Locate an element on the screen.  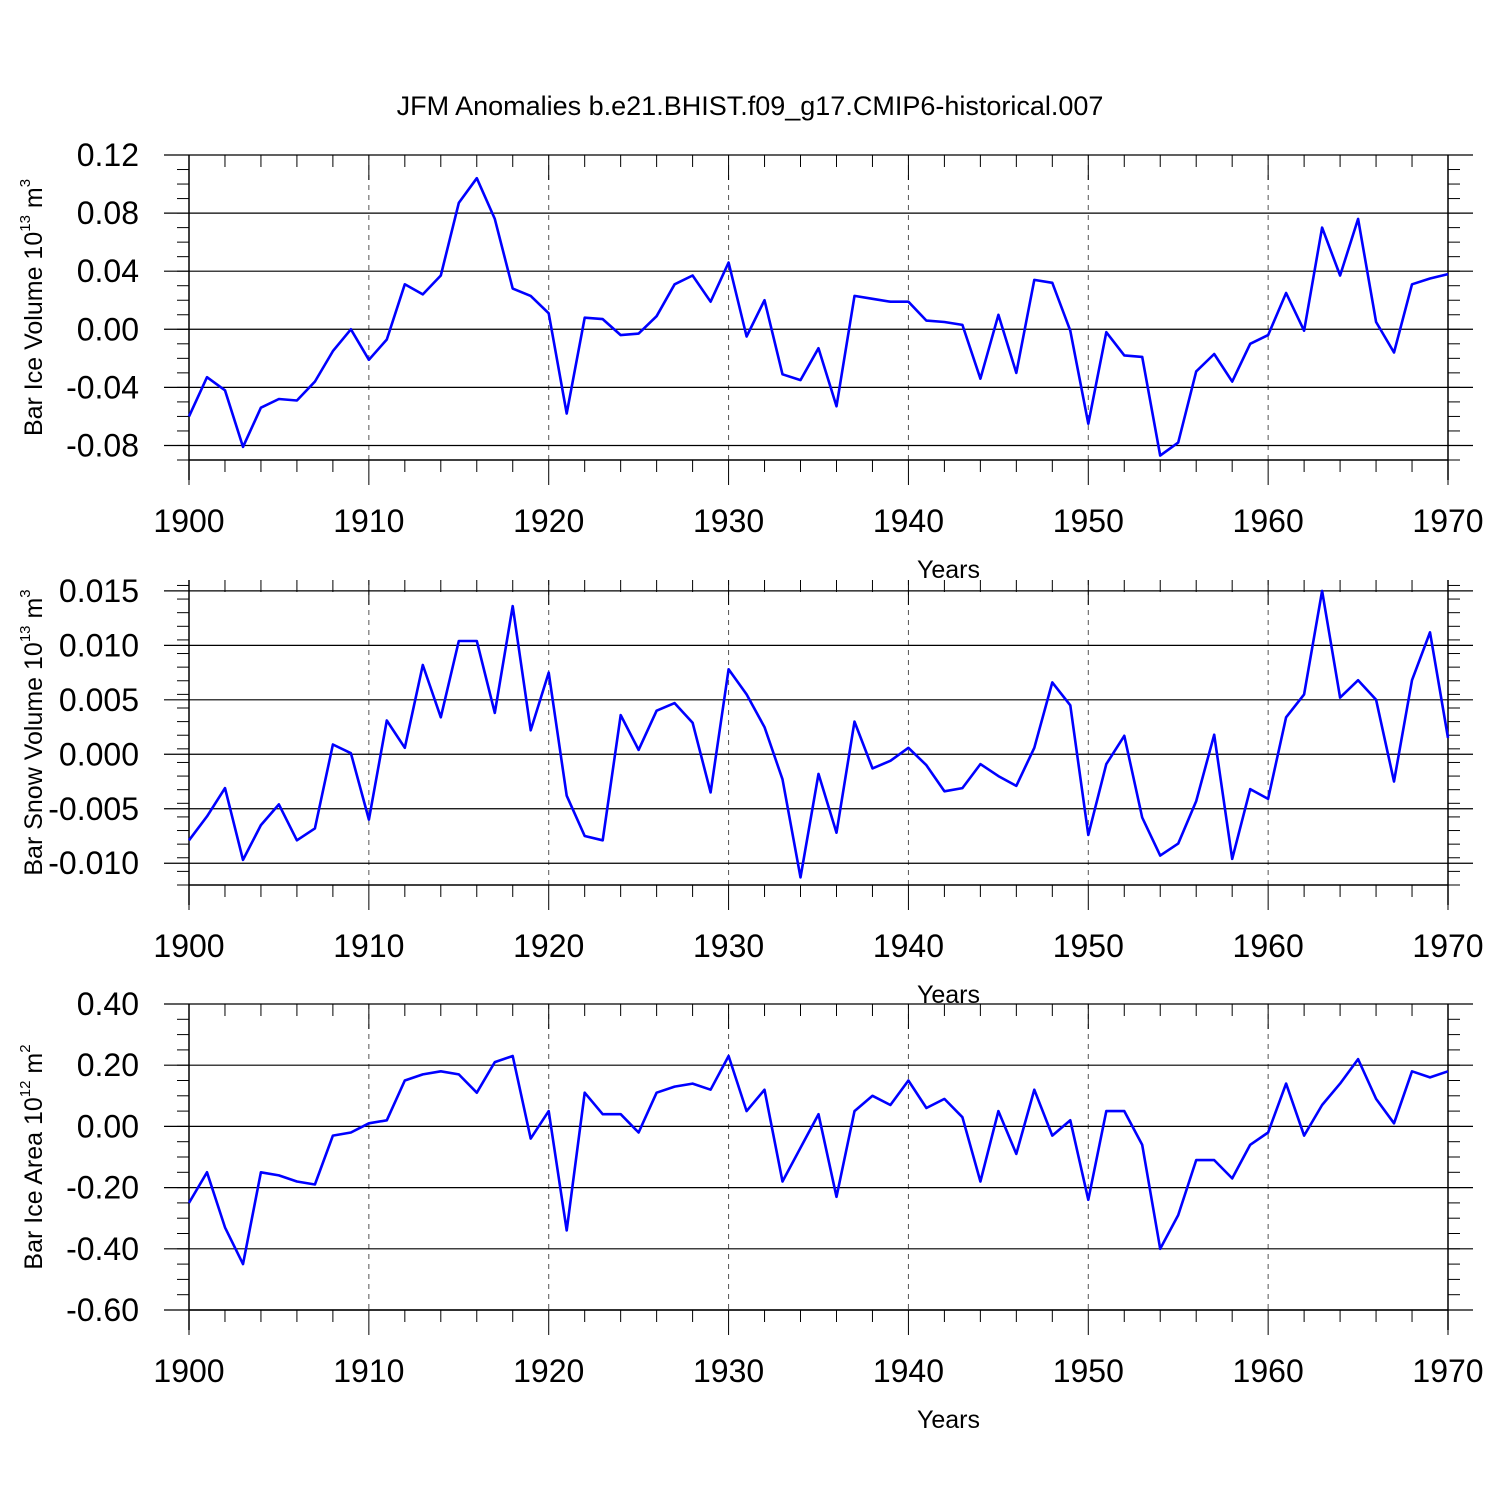
y-axis-title: Bar Snow Volume 1013 m3 is located at coordinates (32, 732).